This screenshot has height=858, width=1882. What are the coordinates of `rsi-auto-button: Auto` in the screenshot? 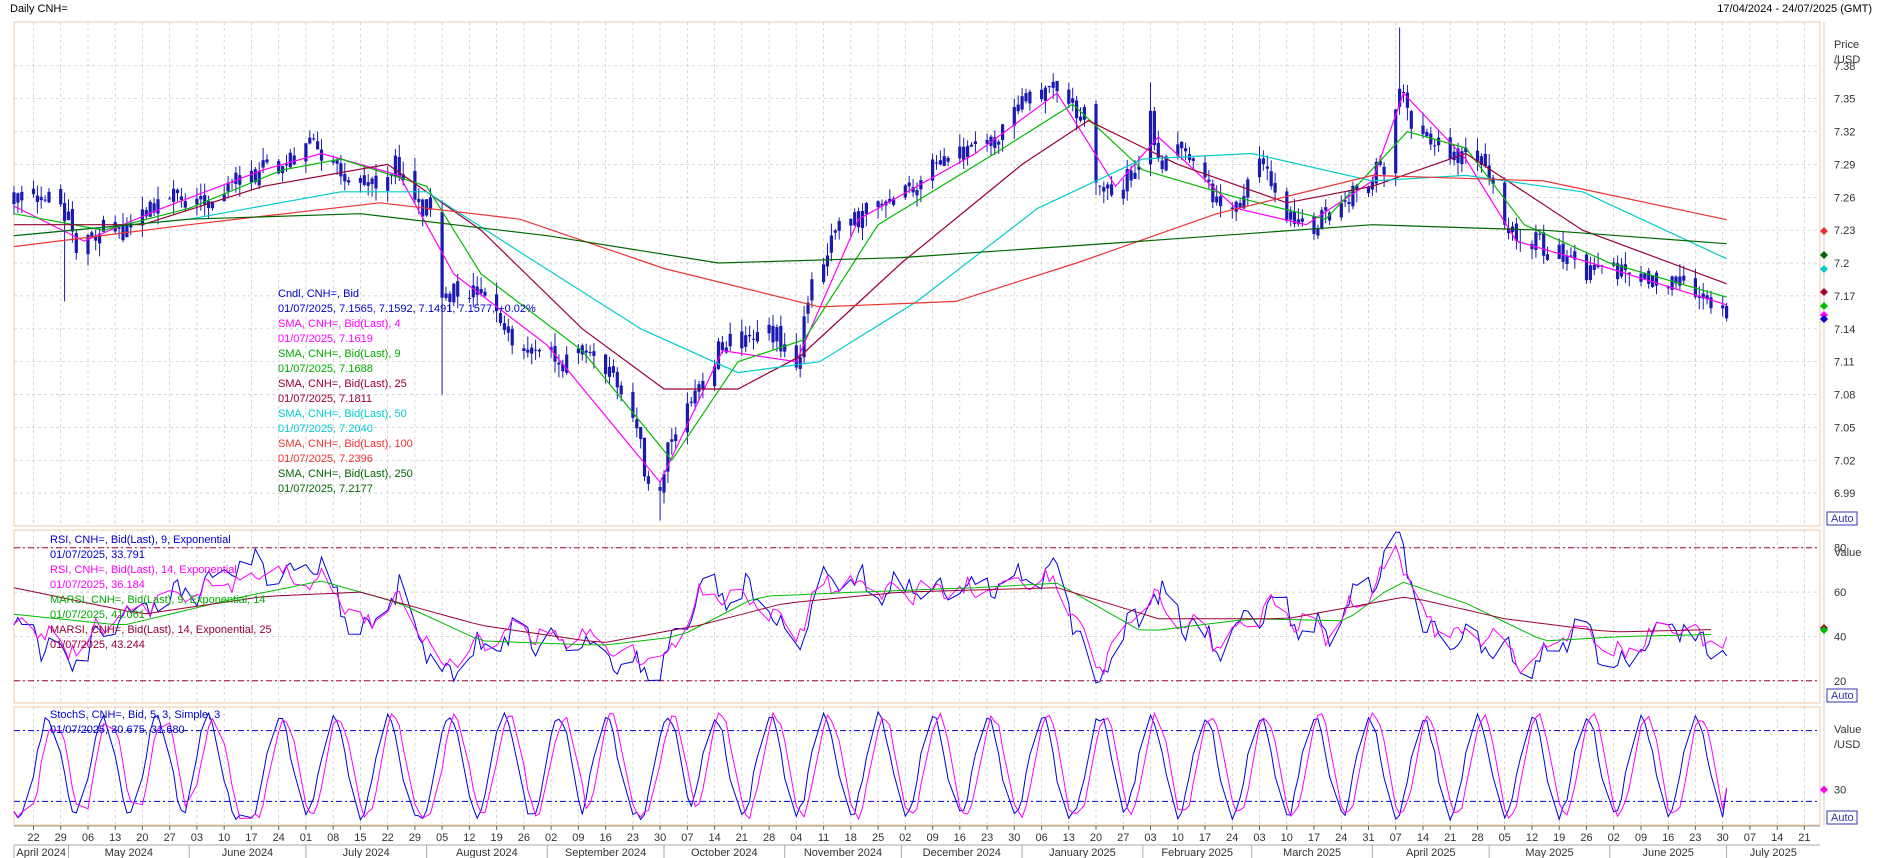 It's located at (1842, 695).